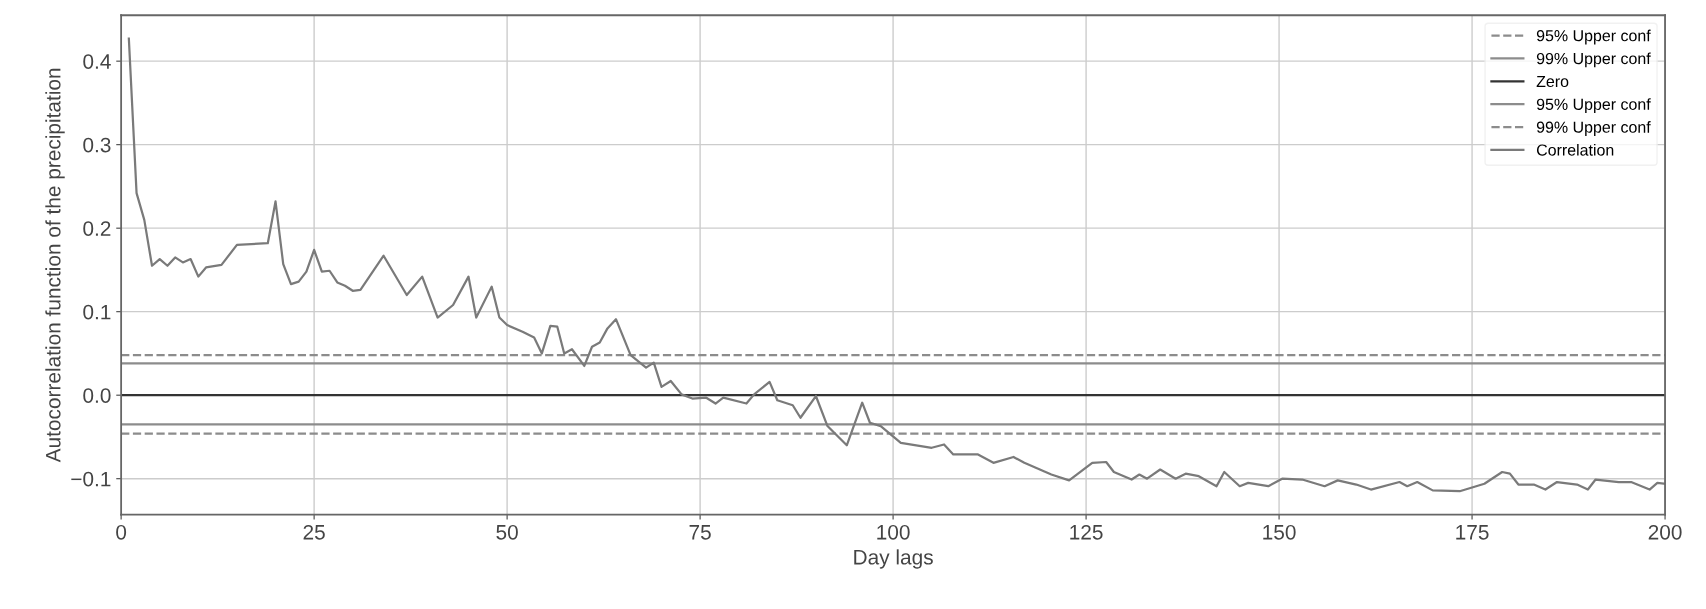 The width and height of the screenshot is (1706, 609). What do you see at coordinates (1279, 532) in the screenshot?
I see `x-tick-label: 150` at bounding box center [1279, 532].